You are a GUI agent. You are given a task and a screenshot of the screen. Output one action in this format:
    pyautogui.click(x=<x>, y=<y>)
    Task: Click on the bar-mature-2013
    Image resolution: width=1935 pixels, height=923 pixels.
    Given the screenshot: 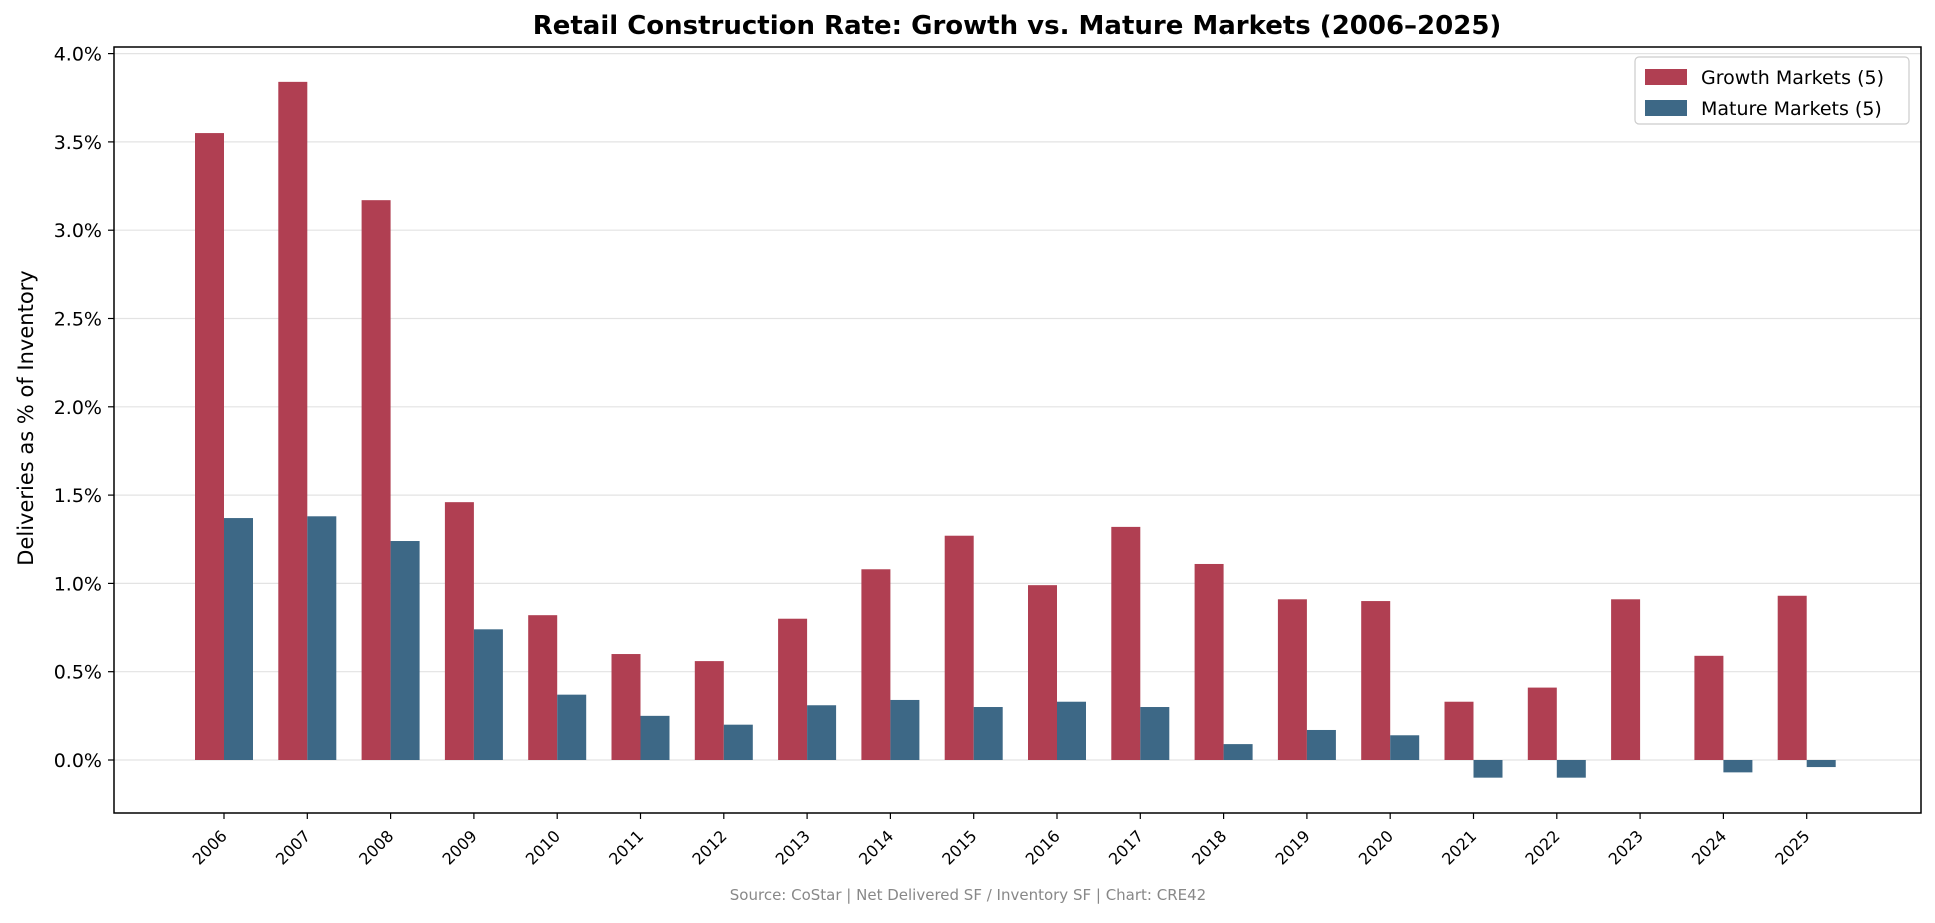 What is the action you would take?
    pyautogui.click(x=821, y=732)
    